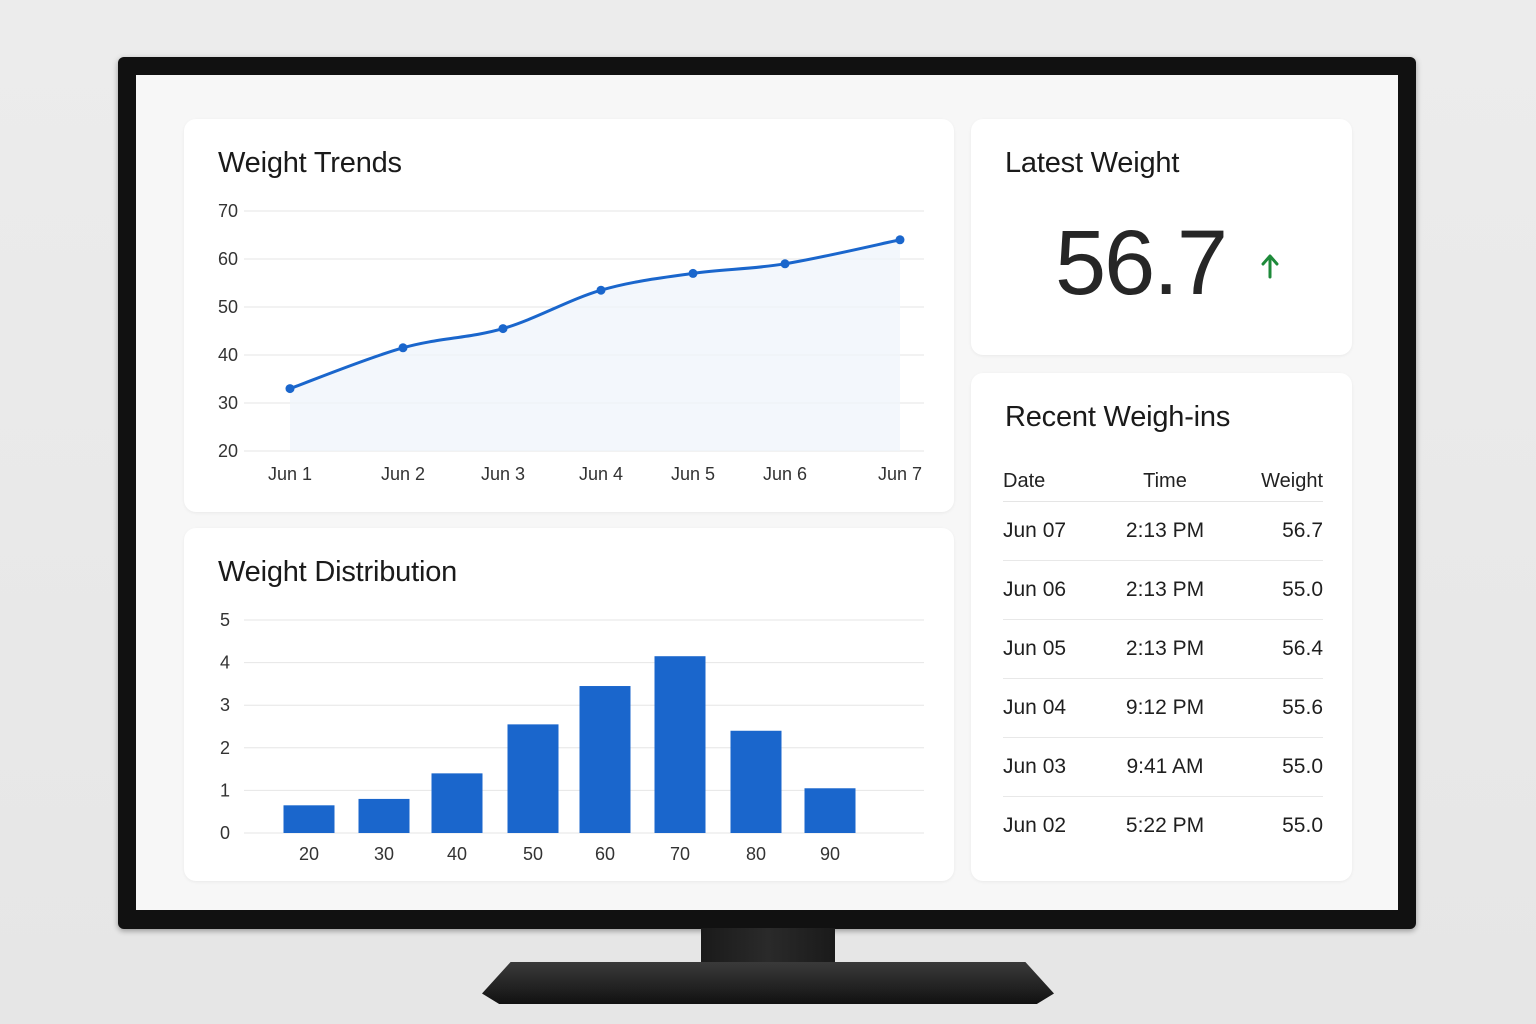 Image resolution: width=1536 pixels, height=1024 pixels. I want to click on x-tick-label: 50, so click(533, 854).